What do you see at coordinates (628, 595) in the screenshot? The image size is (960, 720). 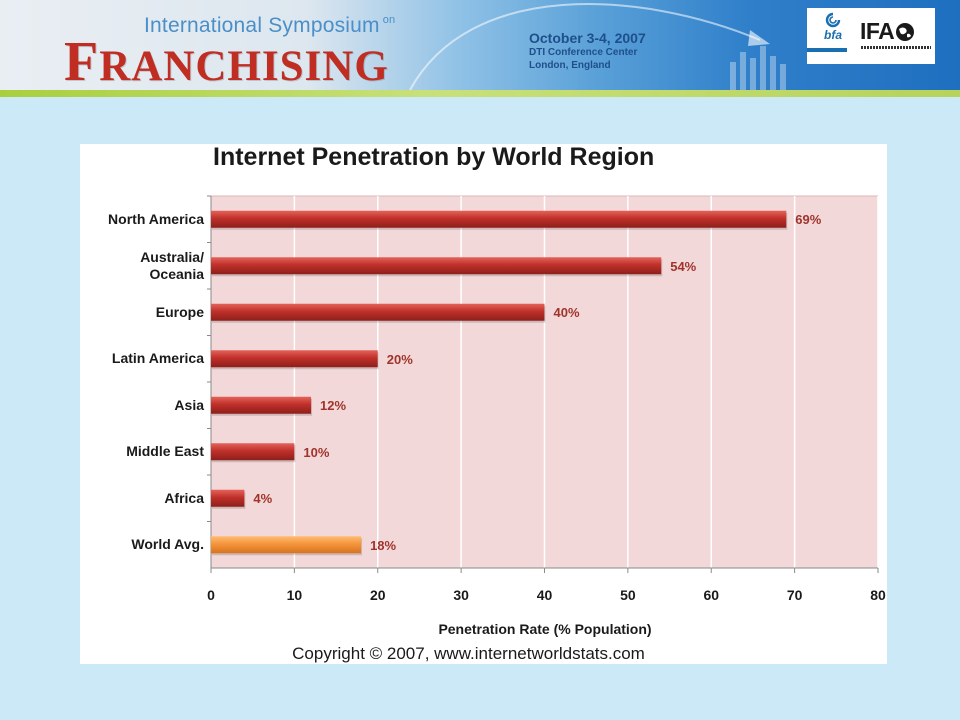 I see `x-tick-label: 50` at bounding box center [628, 595].